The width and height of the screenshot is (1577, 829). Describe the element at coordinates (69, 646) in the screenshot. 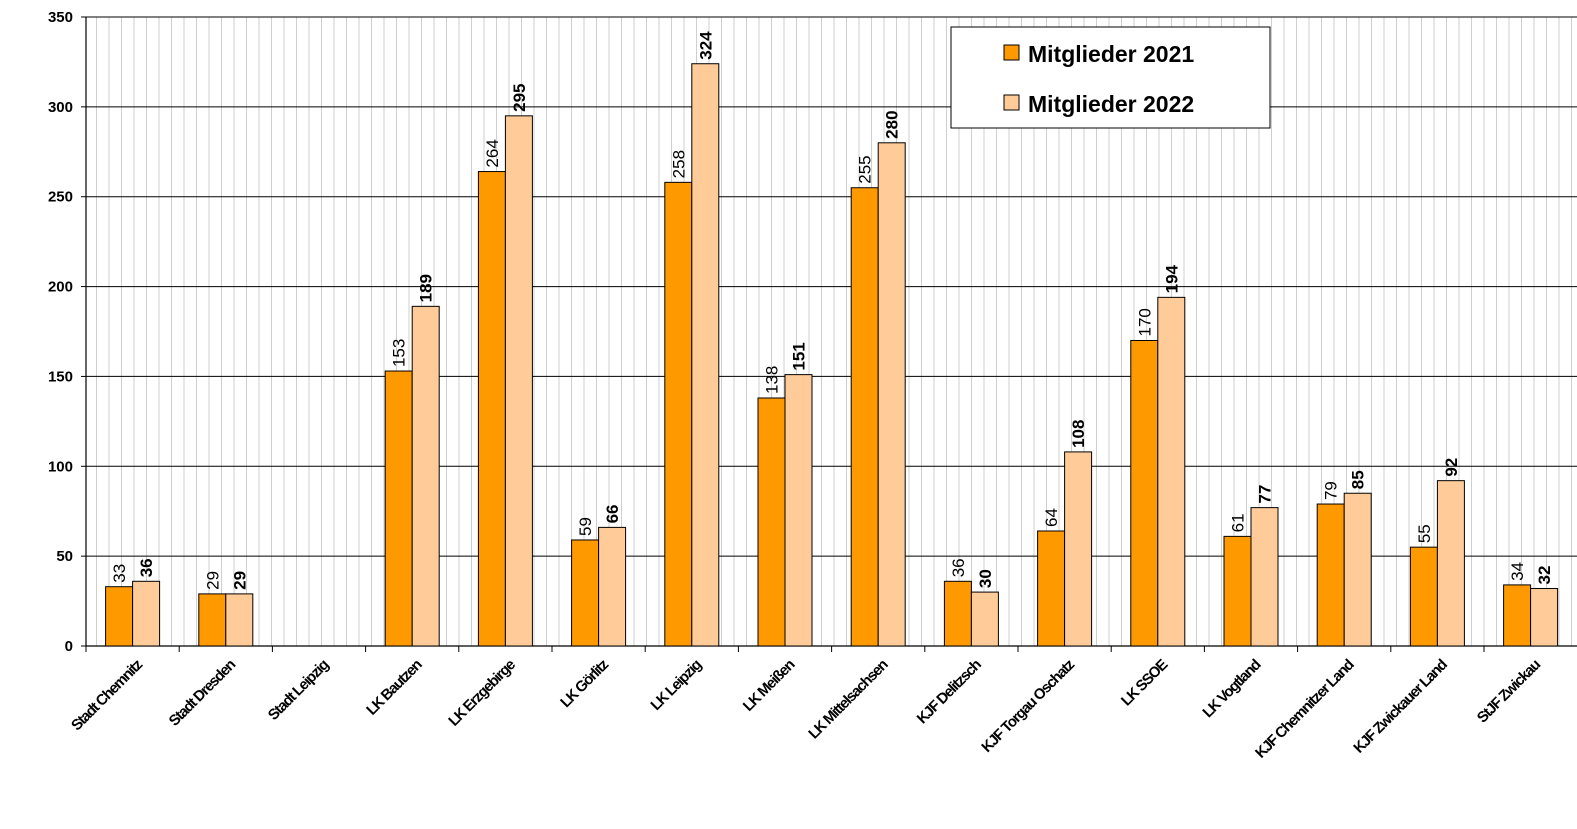

I see `y-tick-label: 0` at that location.